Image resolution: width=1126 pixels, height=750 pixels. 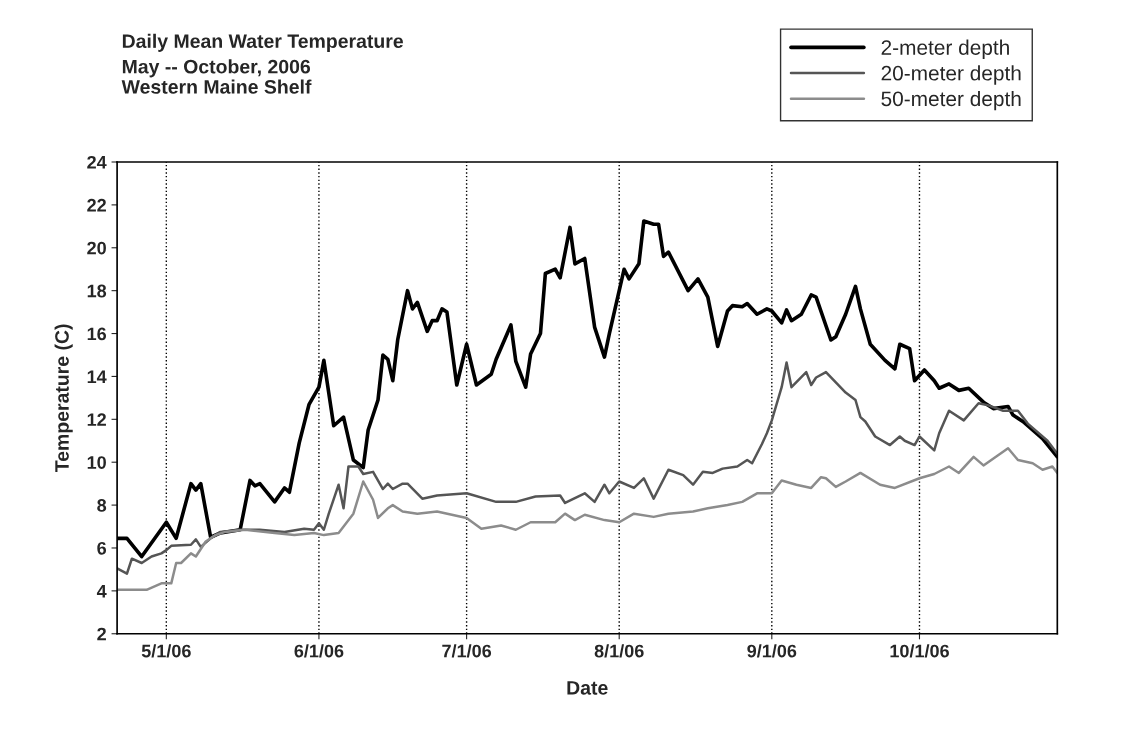 What do you see at coordinates (919, 651) in the screenshot?
I see `x-tick-label: 10/1/06` at bounding box center [919, 651].